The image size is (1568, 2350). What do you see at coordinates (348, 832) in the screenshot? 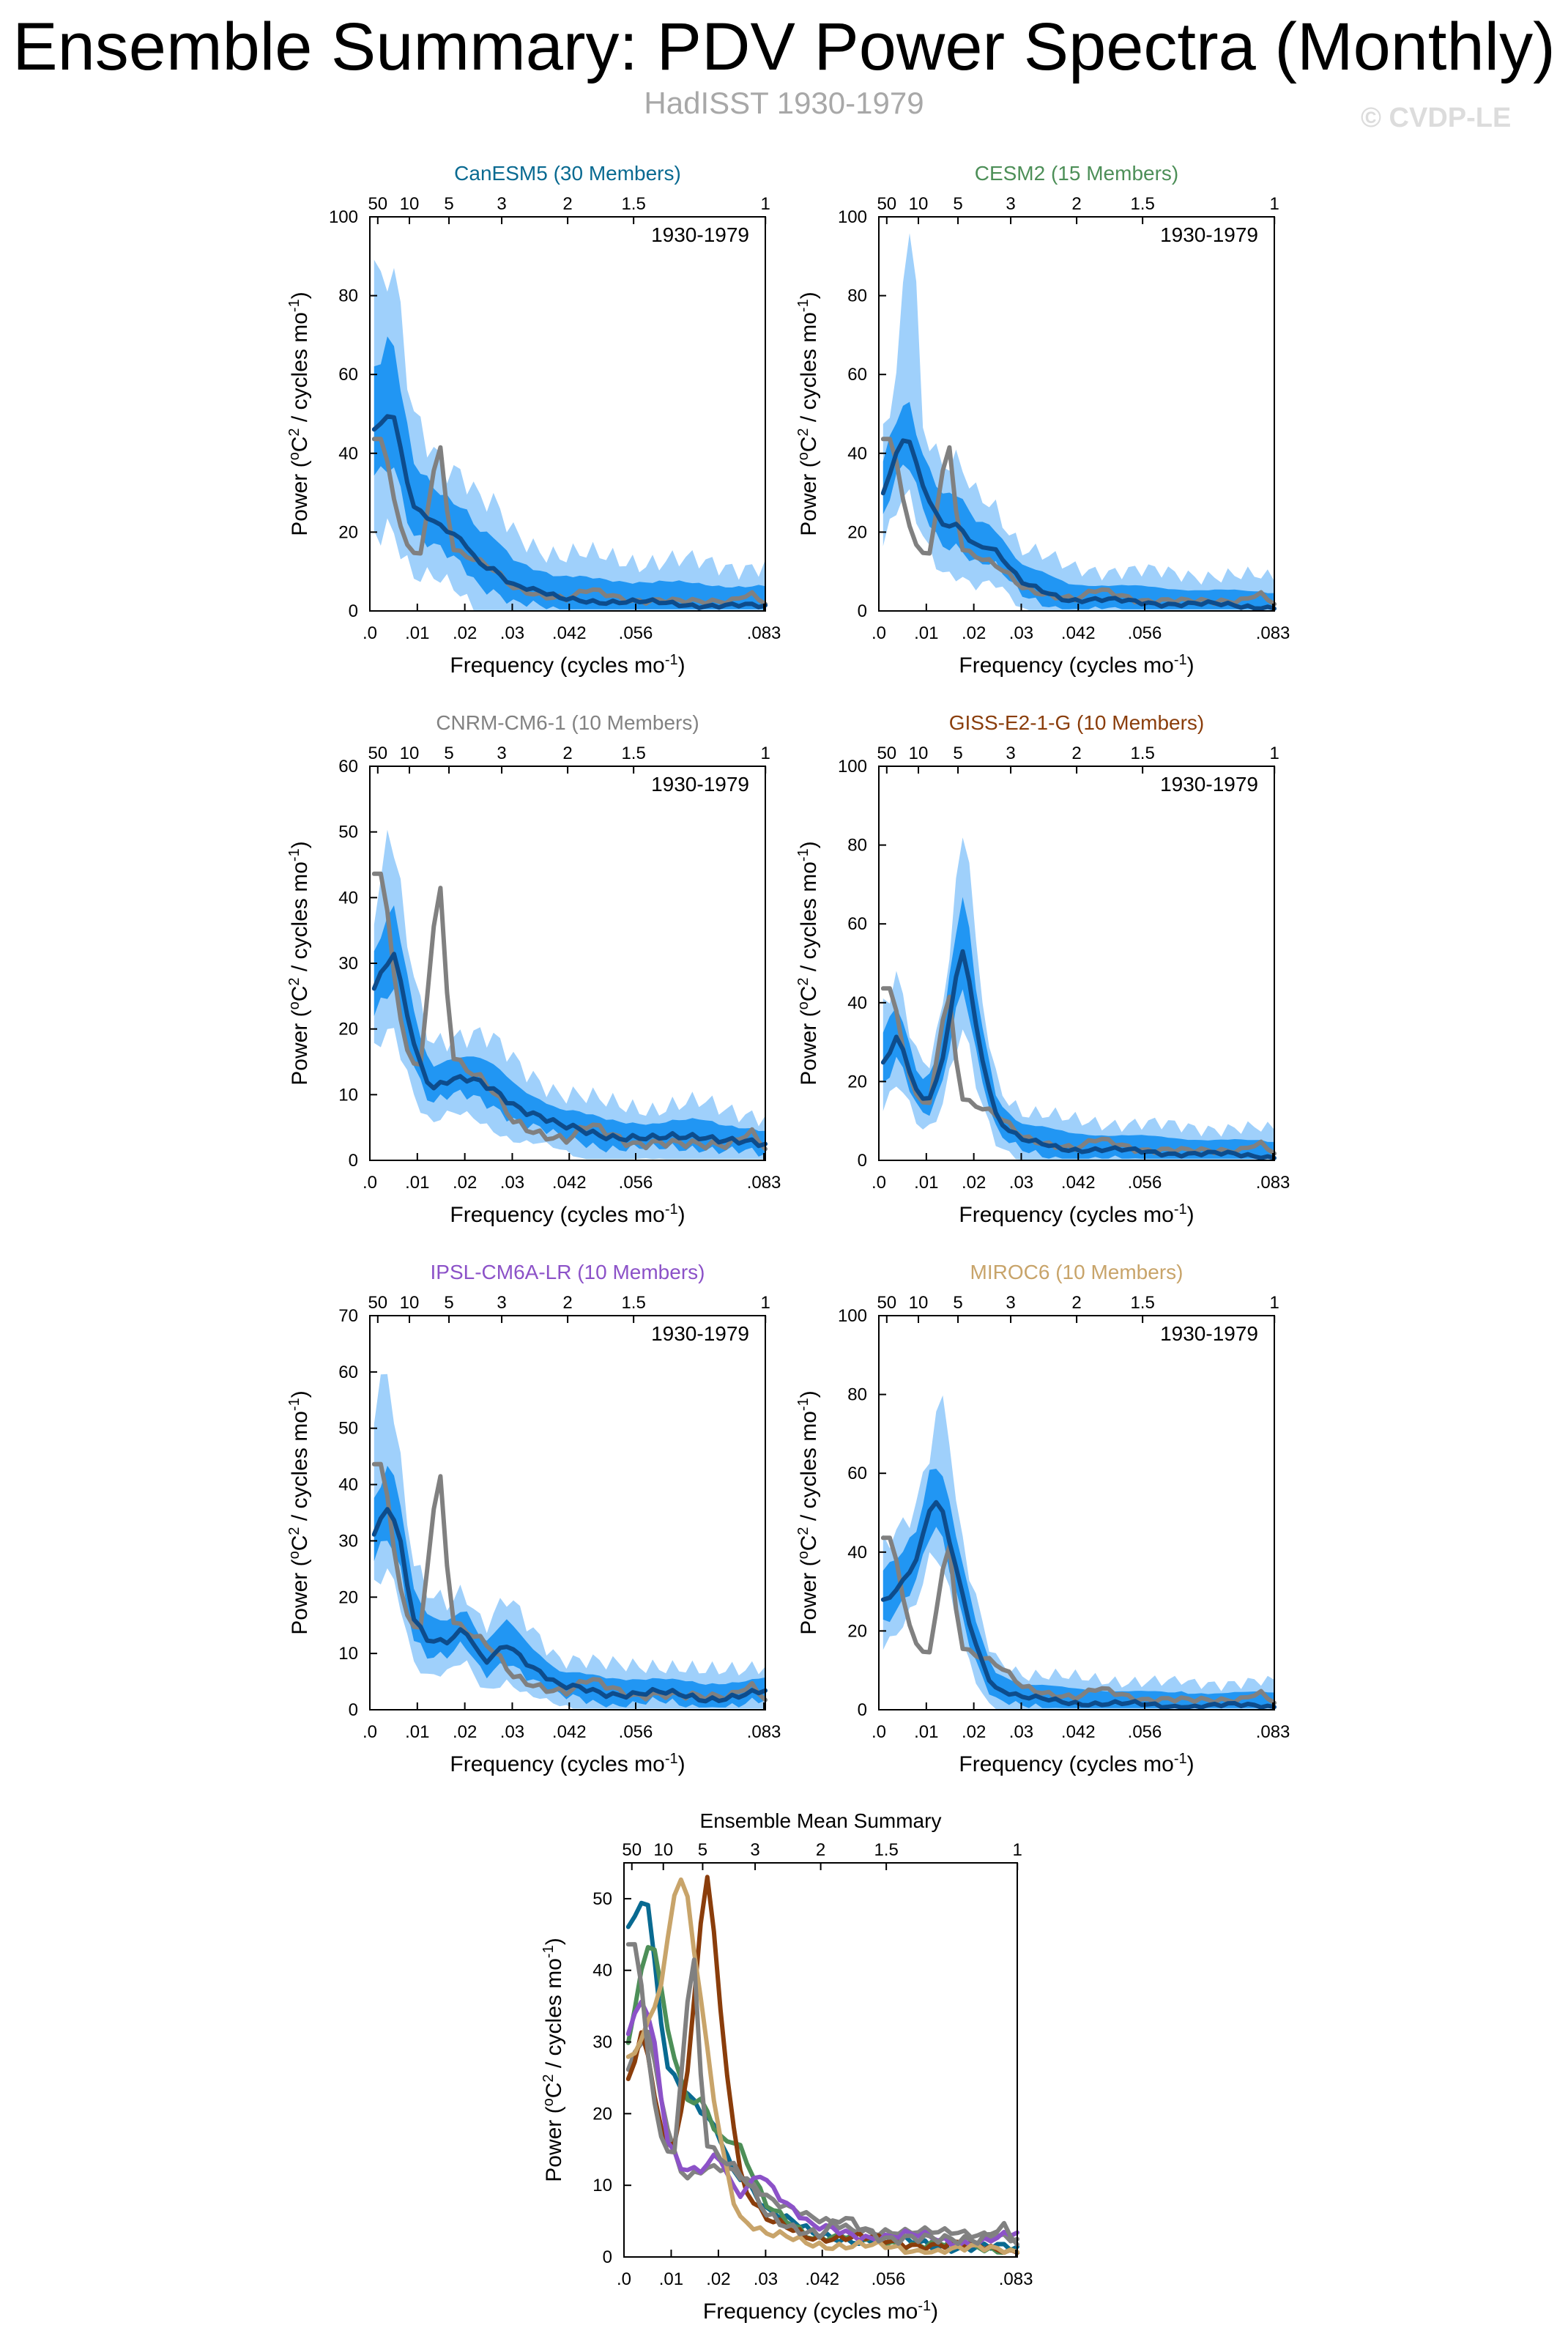
I see `y-tick-label: 50` at bounding box center [348, 832].